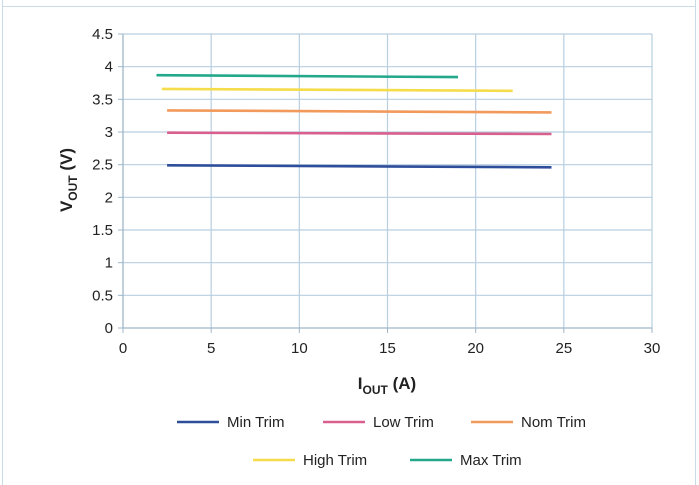 The width and height of the screenshot is (699, 485). Describe the element at coordinates (123, 348) in the screenshot. I see `x-tick-label: 0` at that location.